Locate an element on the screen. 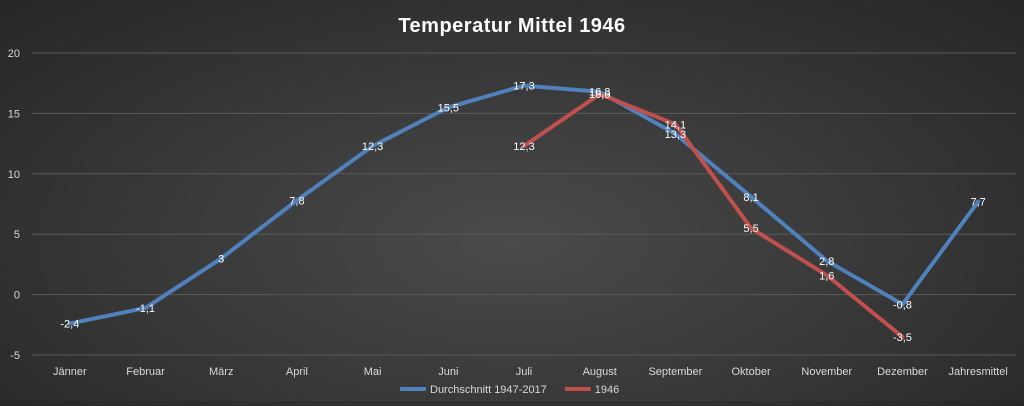 The image size is (1024, 406). data-label: 16,8 is located at coordinates (599, 93).